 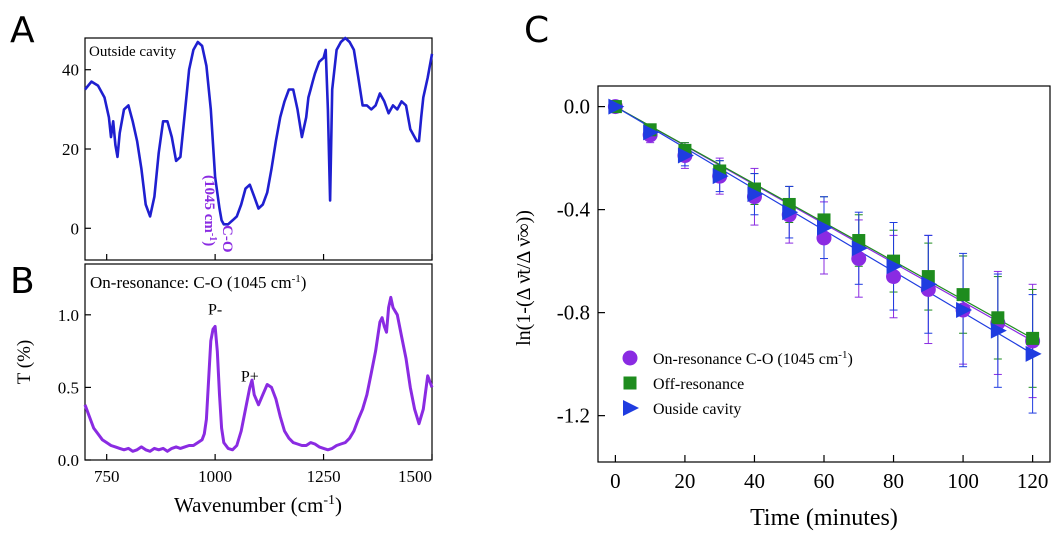 I want to click on panel-b-x-tick-label: 1000, so click(x=215, y=476).